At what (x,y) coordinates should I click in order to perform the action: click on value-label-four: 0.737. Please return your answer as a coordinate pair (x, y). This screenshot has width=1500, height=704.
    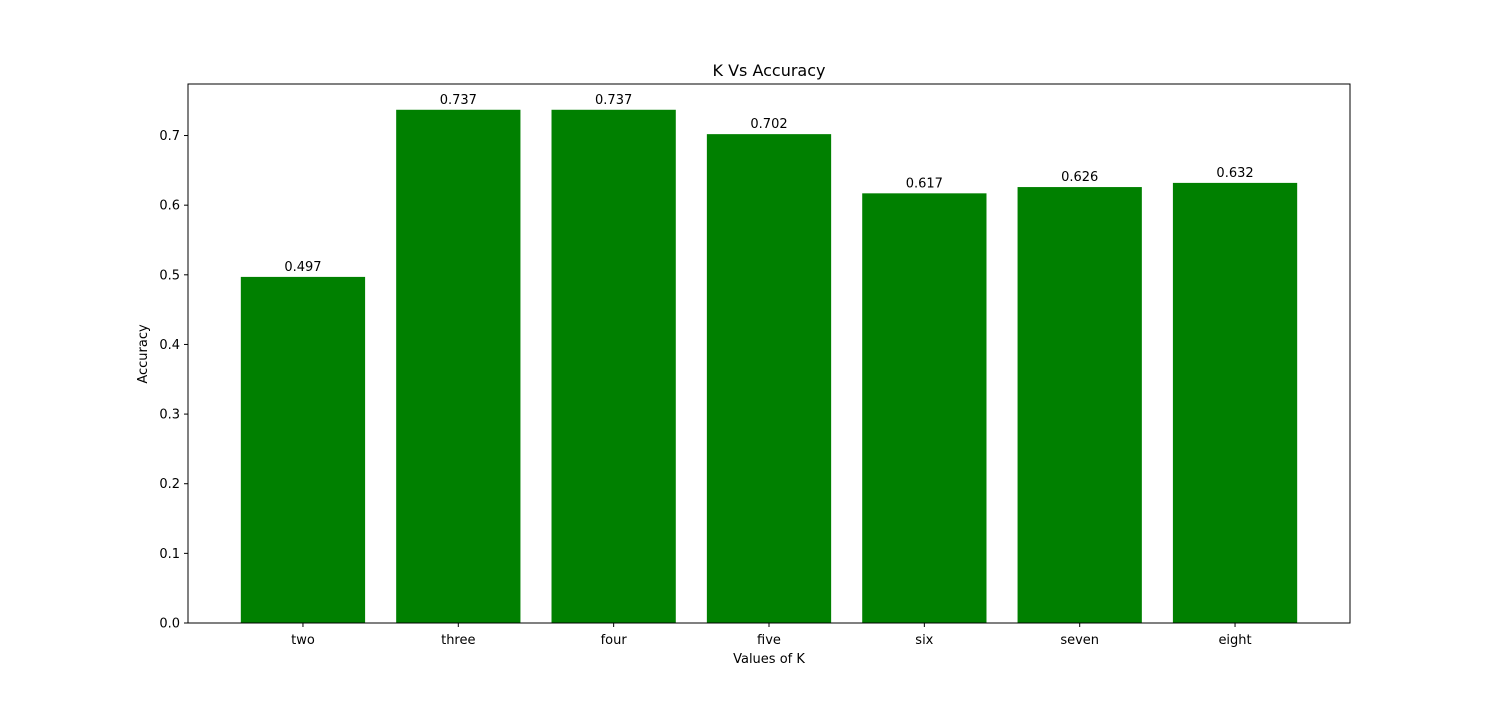
    Looking at the image, I should click on (613, 100).